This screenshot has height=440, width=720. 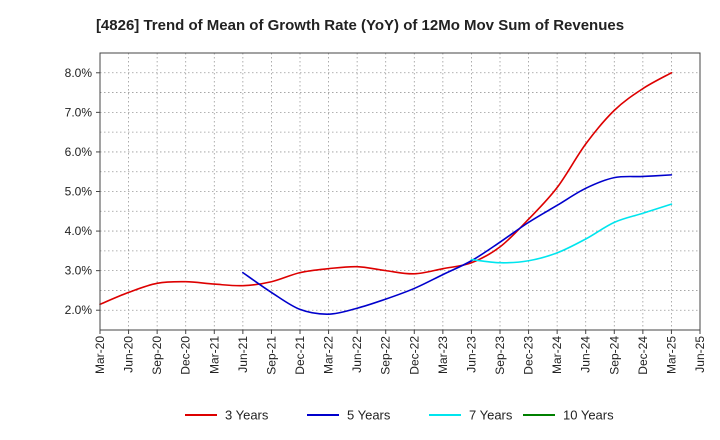 What do you see at coordinates (386, 355) in the screenshot?
I see `x-tick-label: Sep-22` at bounding box center [386, 355].